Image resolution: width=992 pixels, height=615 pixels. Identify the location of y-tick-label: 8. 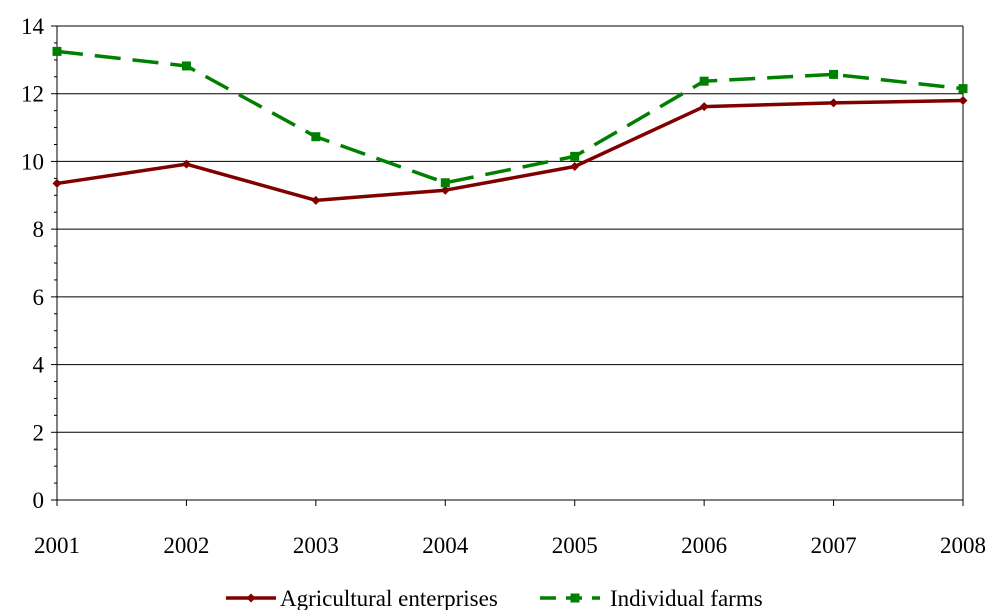
(39, 229).